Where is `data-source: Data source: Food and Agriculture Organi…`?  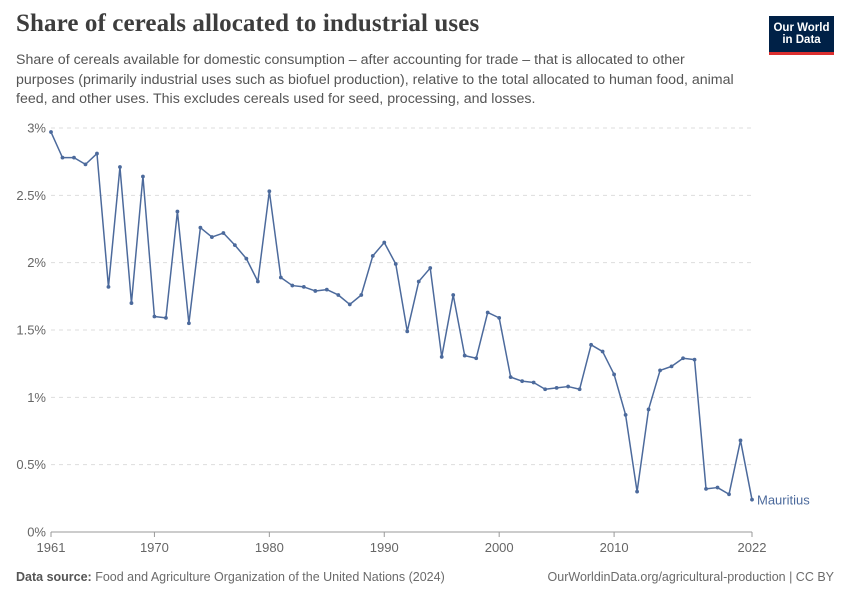 data-source: Data source: Food and Agriculture Organi… is located at coordinates (230, 577).